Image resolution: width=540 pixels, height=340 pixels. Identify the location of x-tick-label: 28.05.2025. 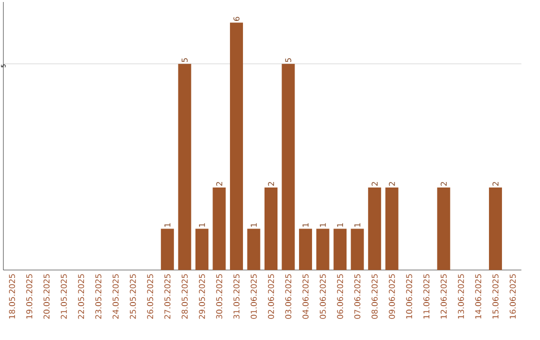
(185, 296).